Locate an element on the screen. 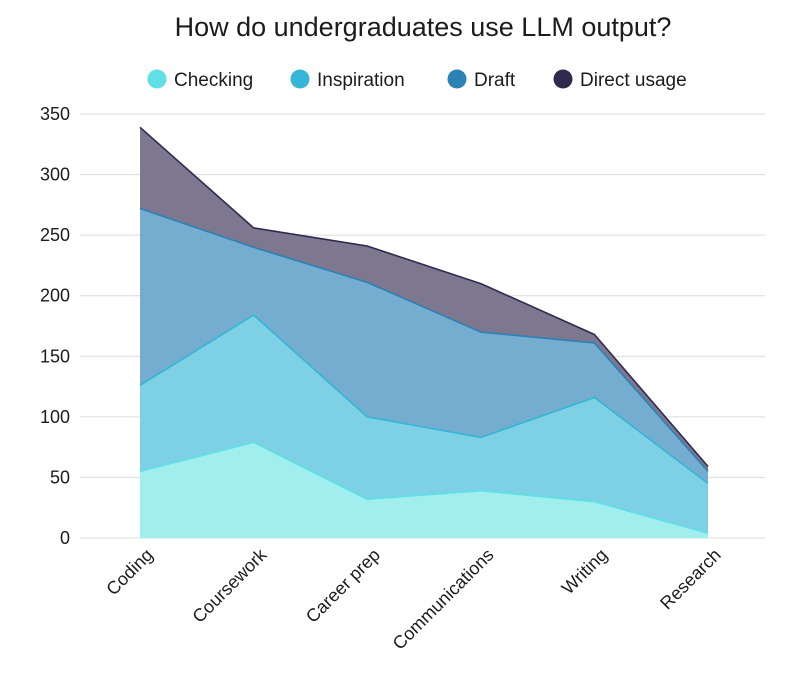 The height and width of the screenshot is (684, 800). legend-label: Inspiration is located at coordinates (361, 80).